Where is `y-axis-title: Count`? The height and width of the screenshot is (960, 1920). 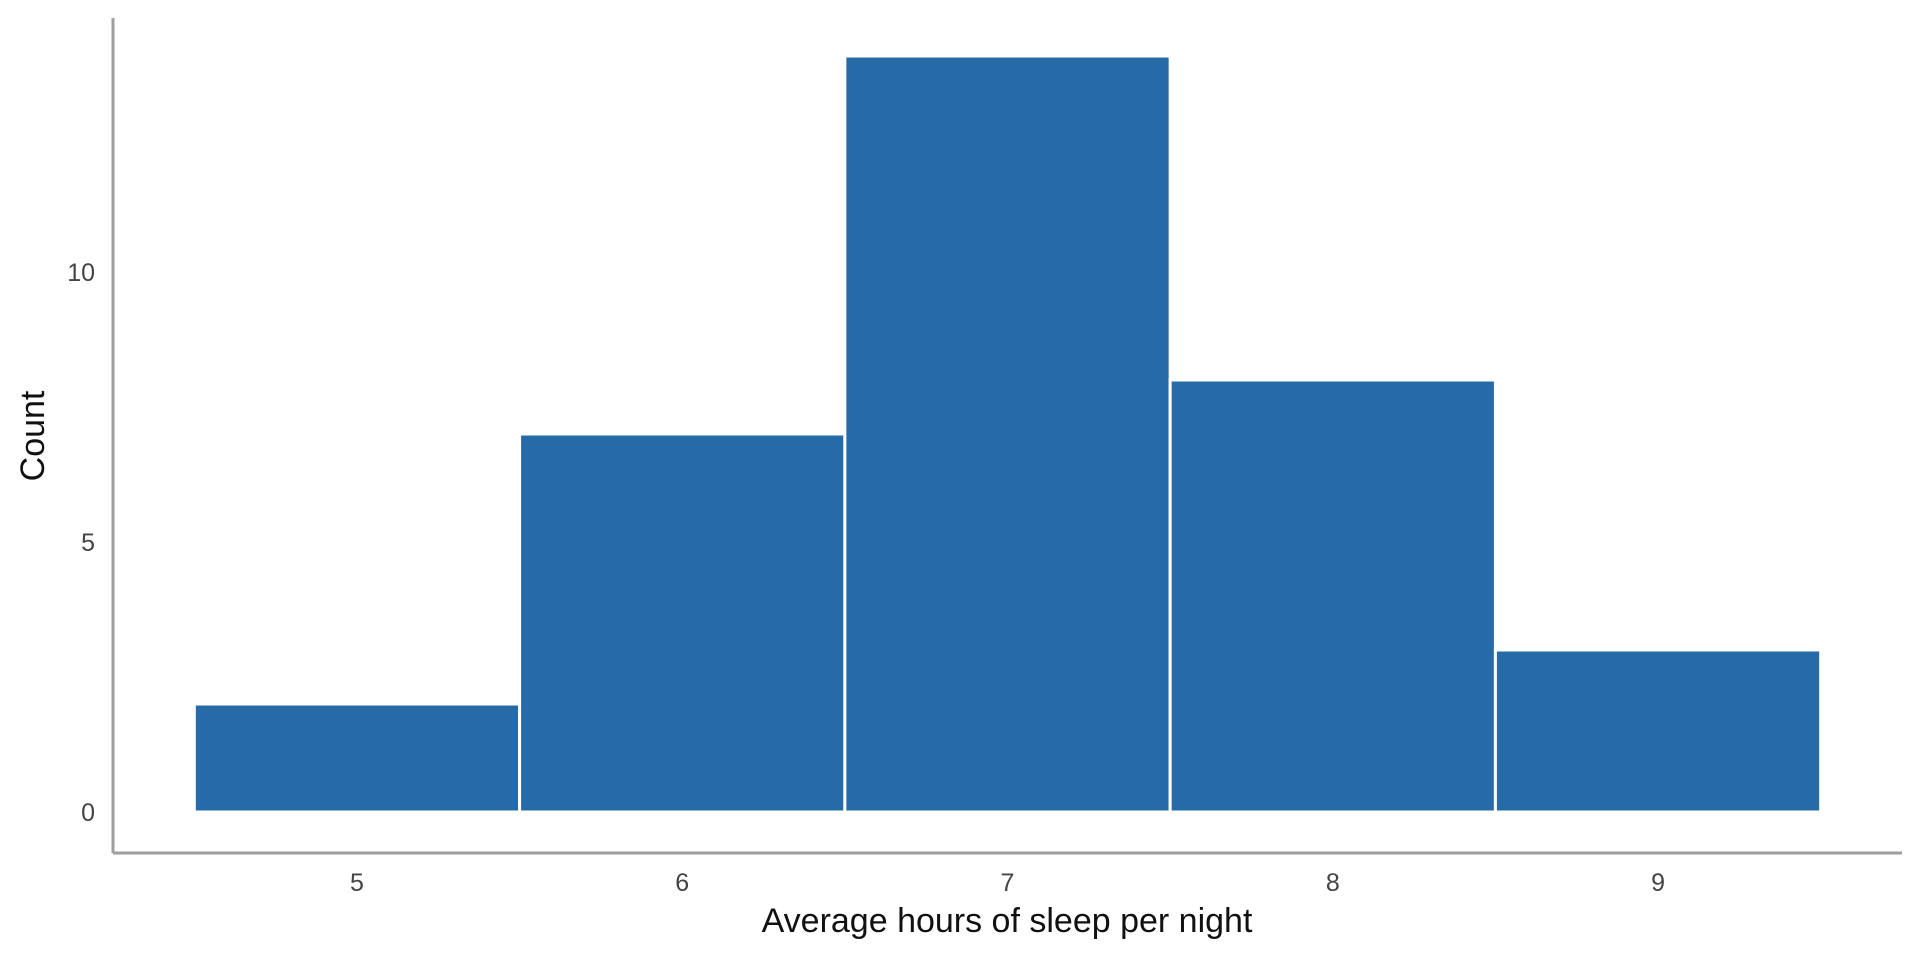 y-axis-title: Count is located at coordinates (33, 435).